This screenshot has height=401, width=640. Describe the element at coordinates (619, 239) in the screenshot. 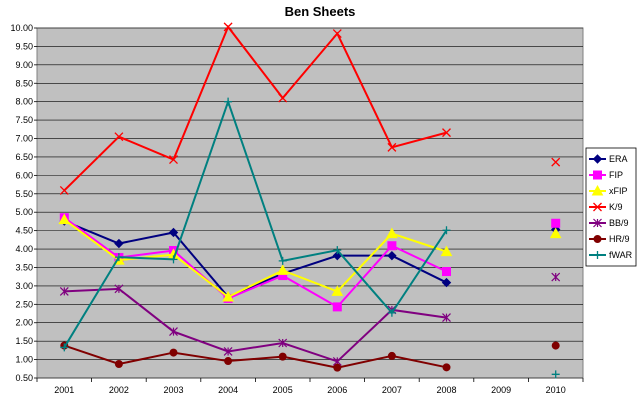

I see `legend-label: HR/9` at that location.